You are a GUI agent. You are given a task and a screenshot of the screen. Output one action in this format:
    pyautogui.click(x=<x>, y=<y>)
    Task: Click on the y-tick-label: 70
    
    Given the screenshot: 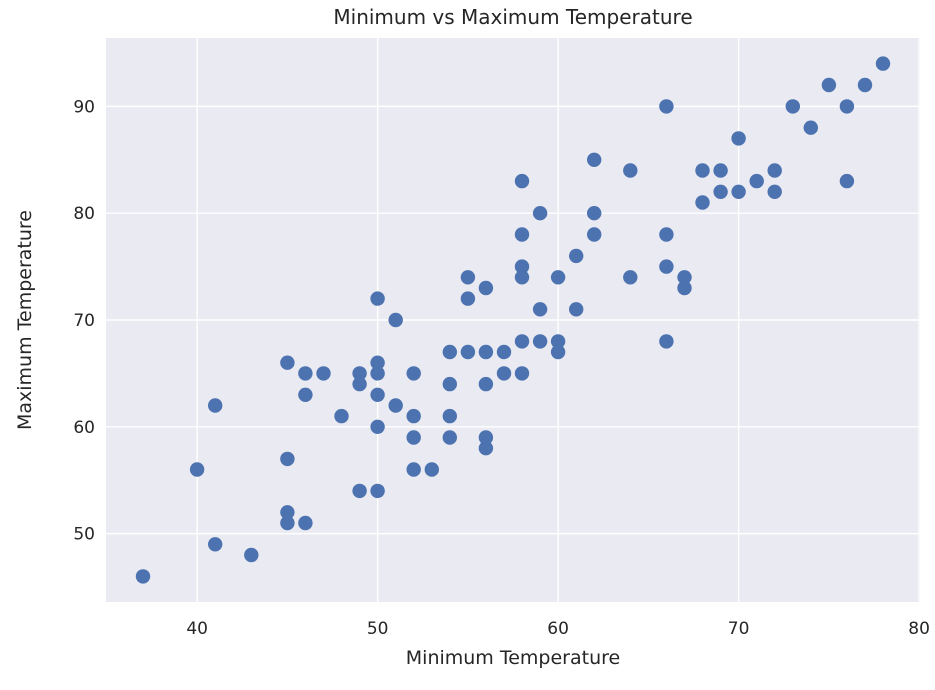 What is the action you would take?
    pyautogui.click(x=84, y=321)
    